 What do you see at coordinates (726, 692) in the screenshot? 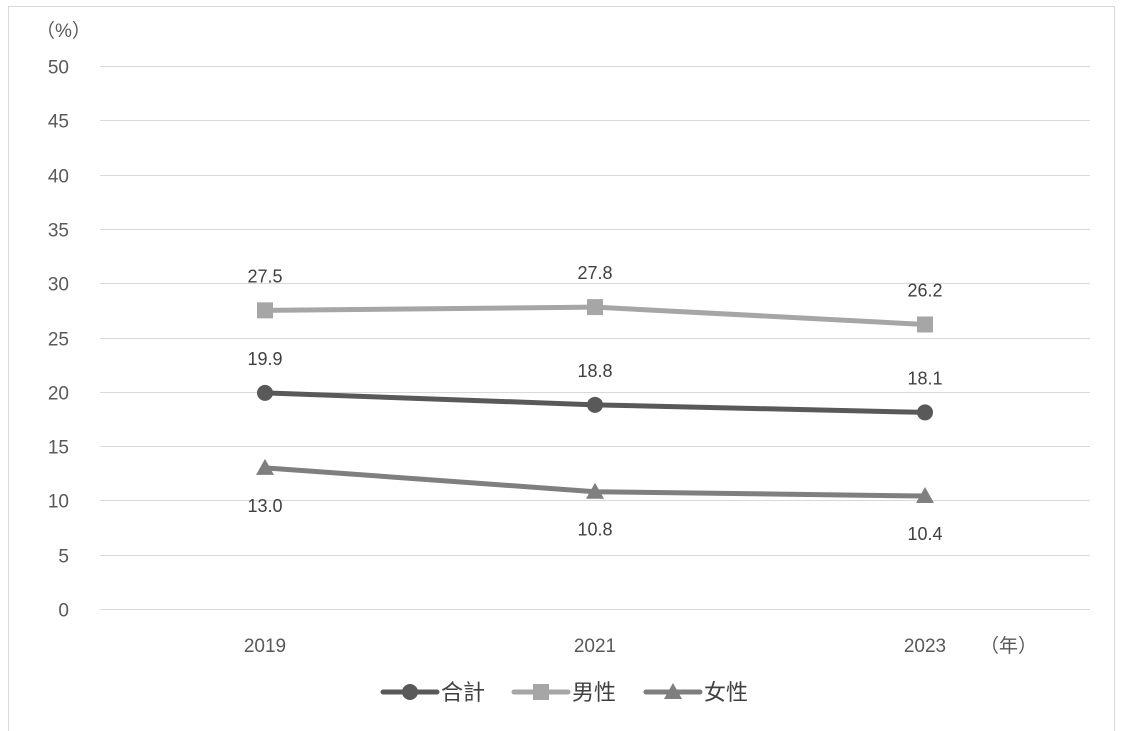
I see `legend-label: 女性` at bounding box center [726, 692].